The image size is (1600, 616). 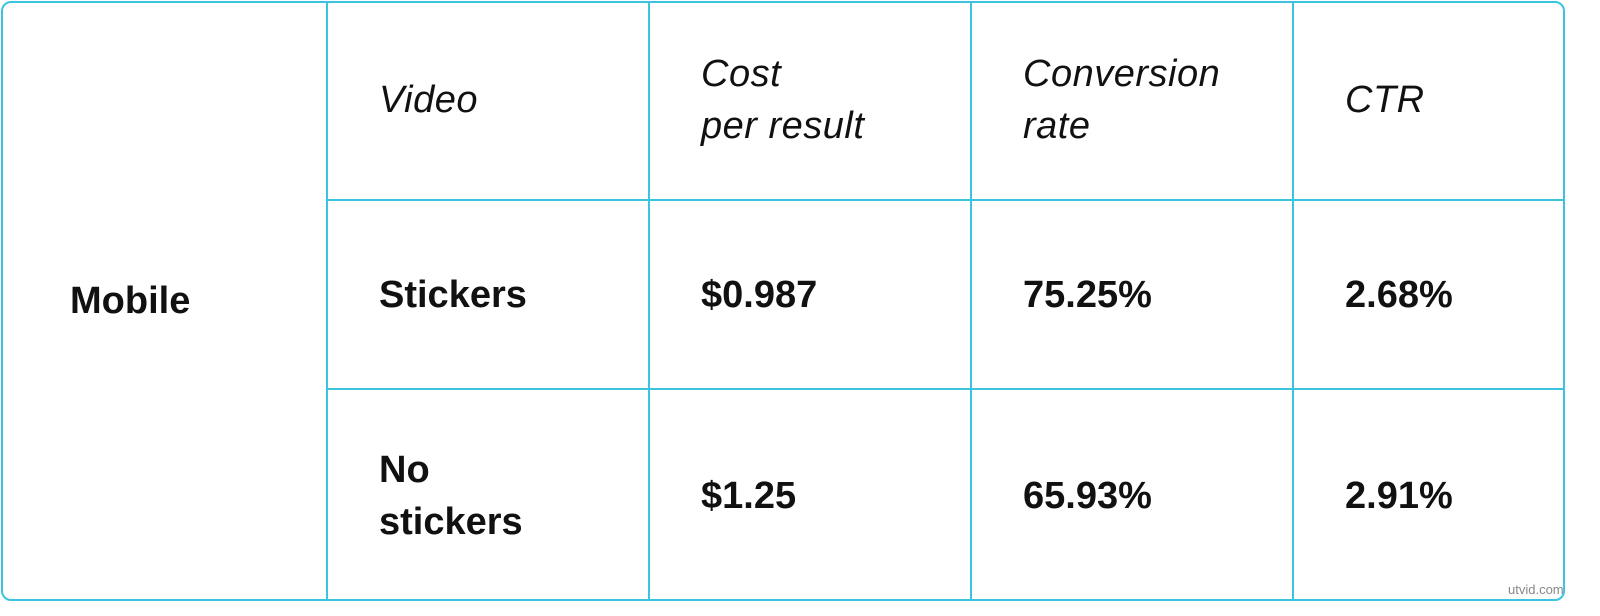 What do you see at coordinates (759, 294) in the screenshot?
I see `data-cell: $0.987` at bounding box center [759, 294].